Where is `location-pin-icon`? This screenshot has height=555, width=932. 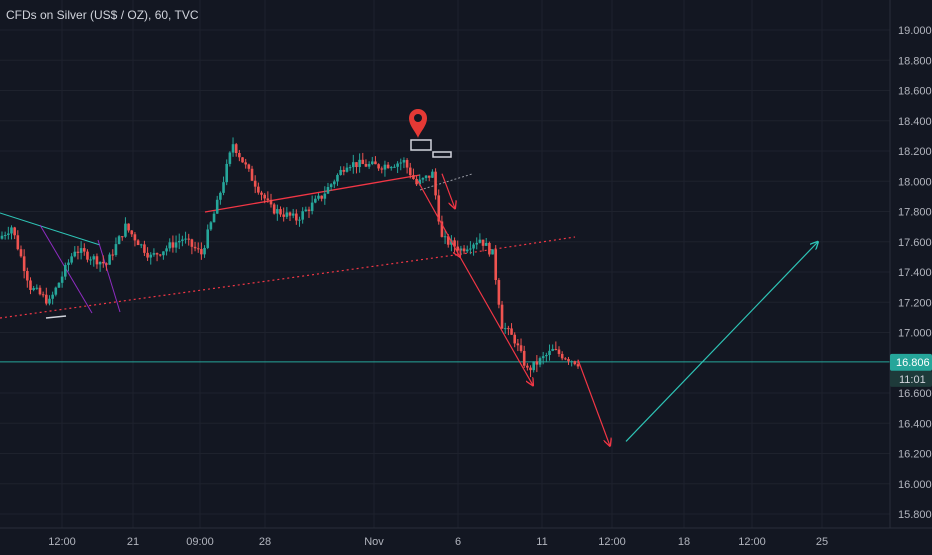
location-pin-icon is located at coordinates (418, 123).